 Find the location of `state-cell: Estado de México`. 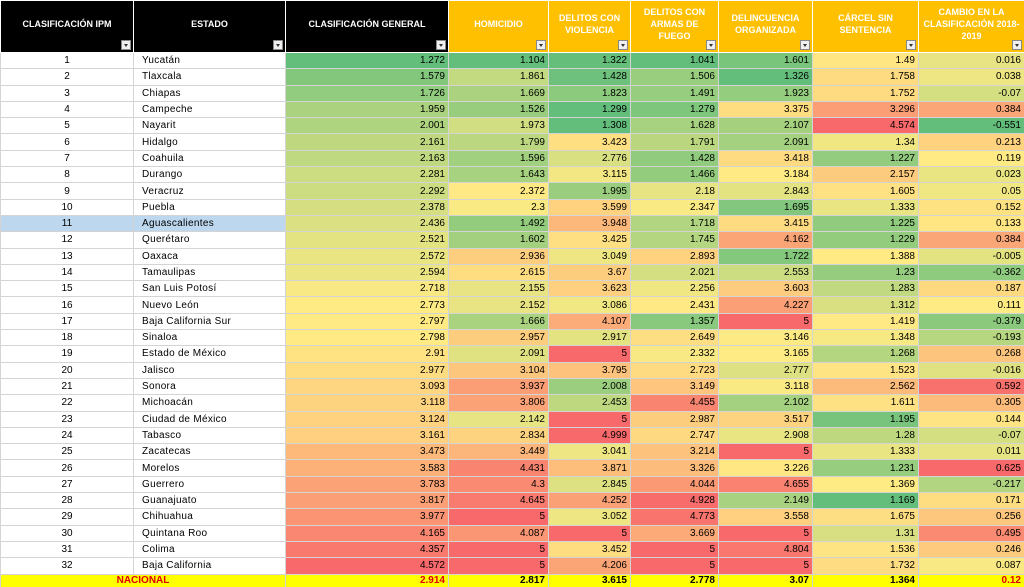

state-cell: Estado de México is located at coordinates (209, 354).